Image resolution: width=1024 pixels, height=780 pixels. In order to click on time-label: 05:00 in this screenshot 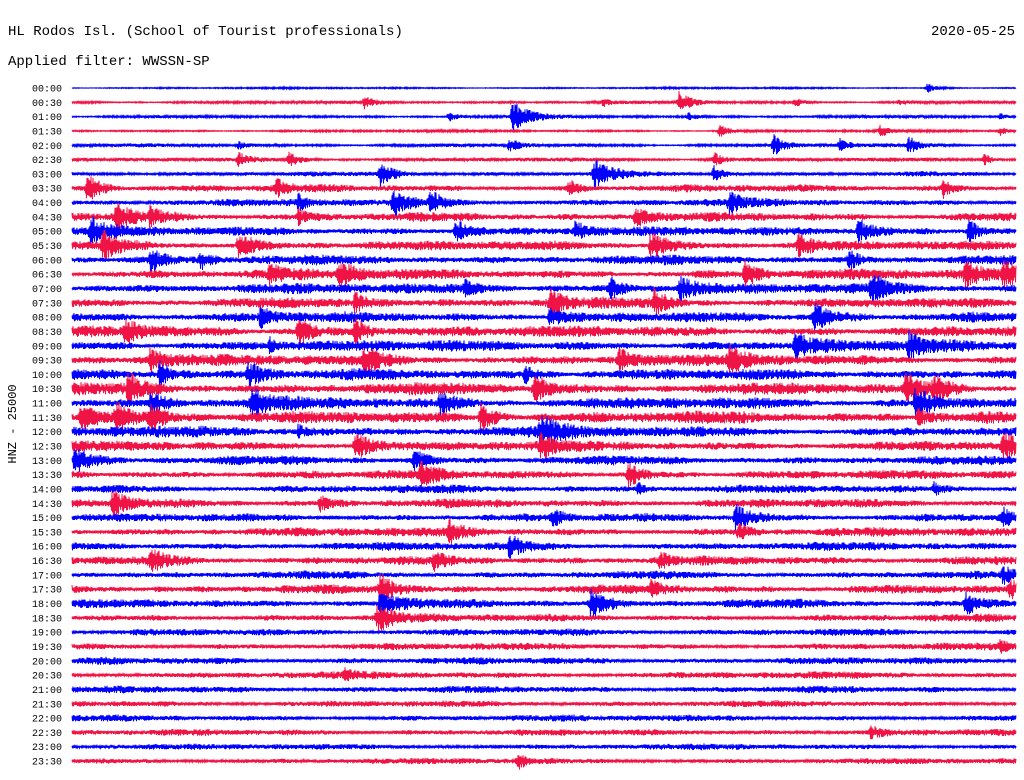, I will do `click(47, 233)`.